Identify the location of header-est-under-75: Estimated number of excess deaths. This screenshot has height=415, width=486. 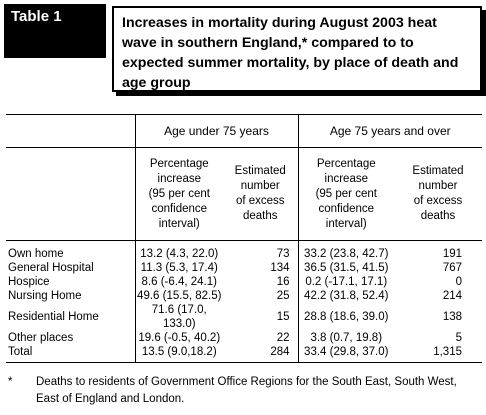
(260, 194).